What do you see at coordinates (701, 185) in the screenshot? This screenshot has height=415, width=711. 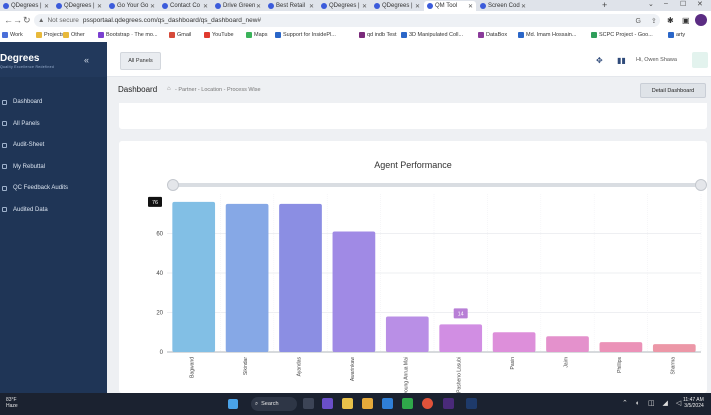 I see `zoom-slider-right-handle` at bounding box center [701, 185].